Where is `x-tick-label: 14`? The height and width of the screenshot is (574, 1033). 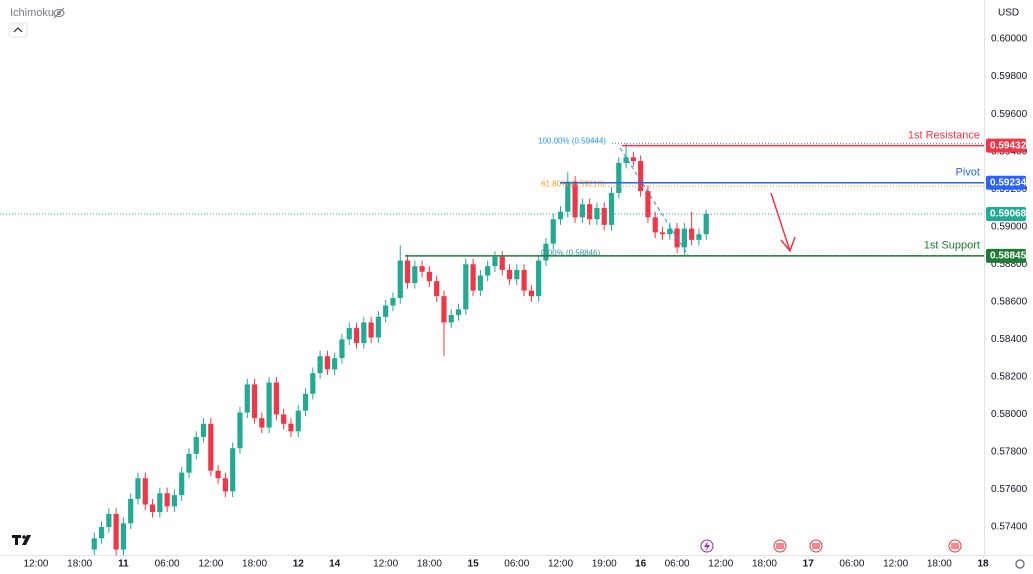
x-tick-label: 14 is located at coordinates (335, 564).